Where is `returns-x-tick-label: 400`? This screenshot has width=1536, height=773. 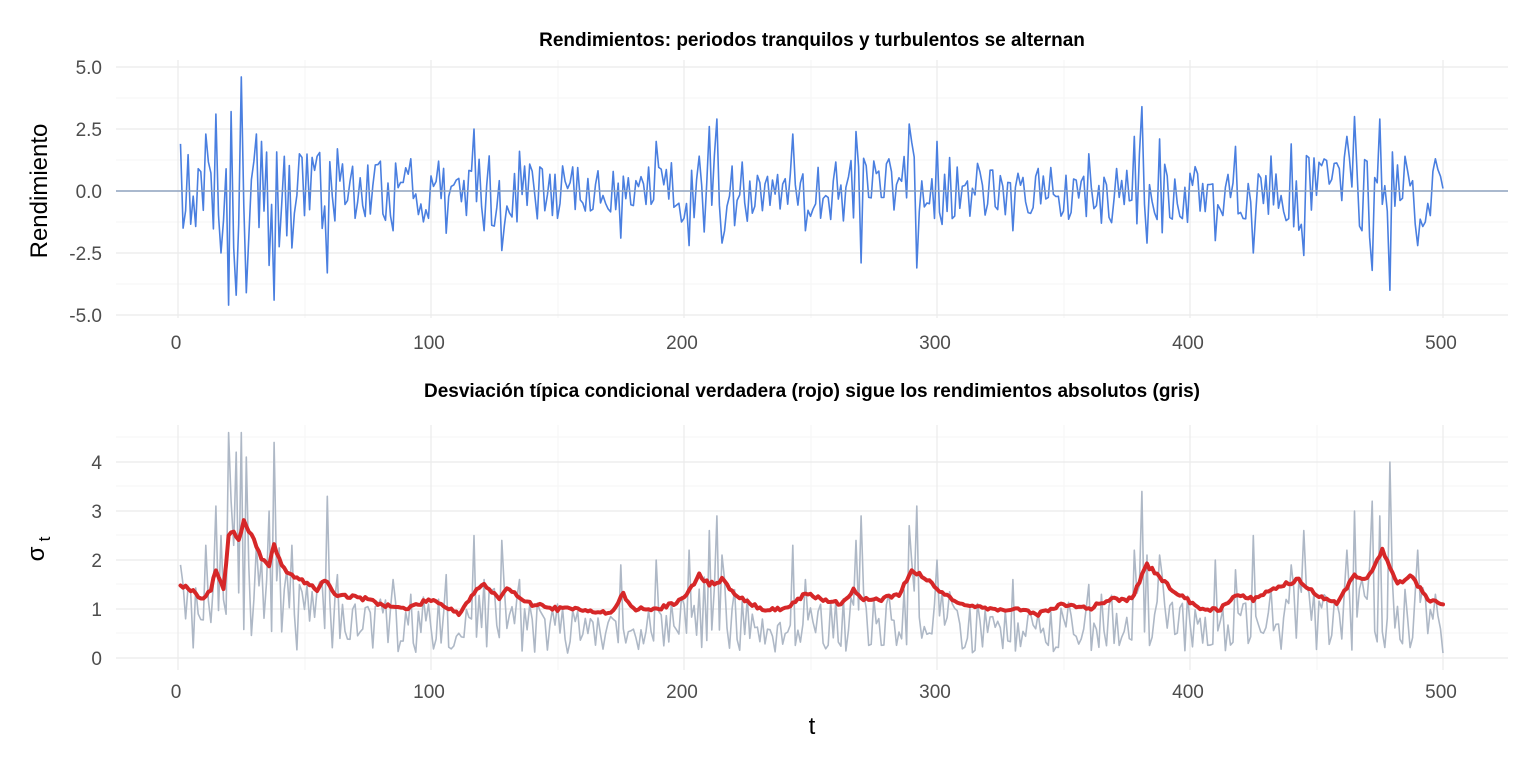 returns-x-tick-label: 400 is located at coordinates (1188, 343).